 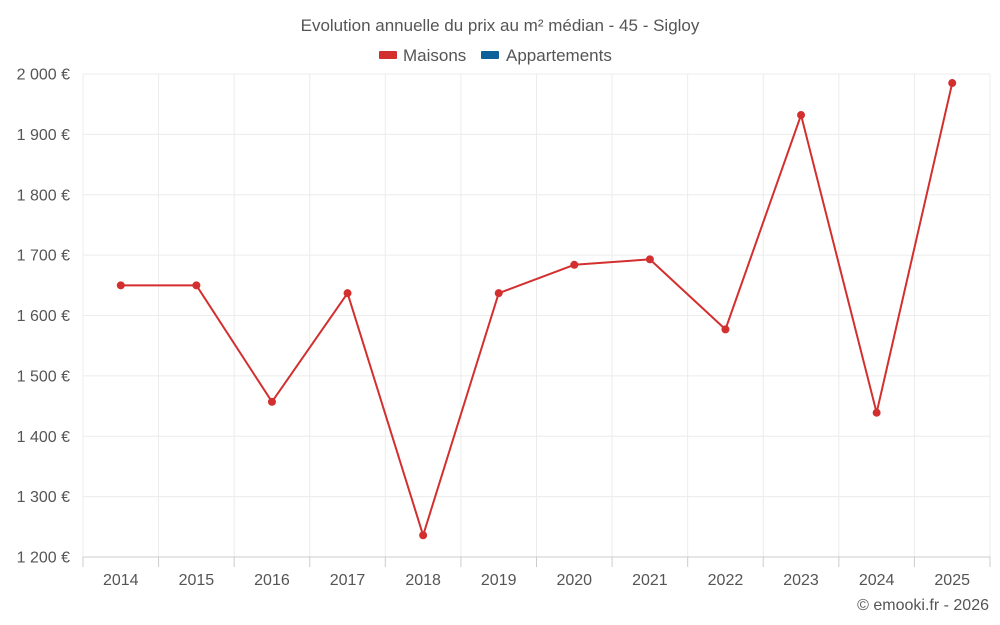 I want to click on y-tick-label: 1 300 €, so click(x=43, y=497).